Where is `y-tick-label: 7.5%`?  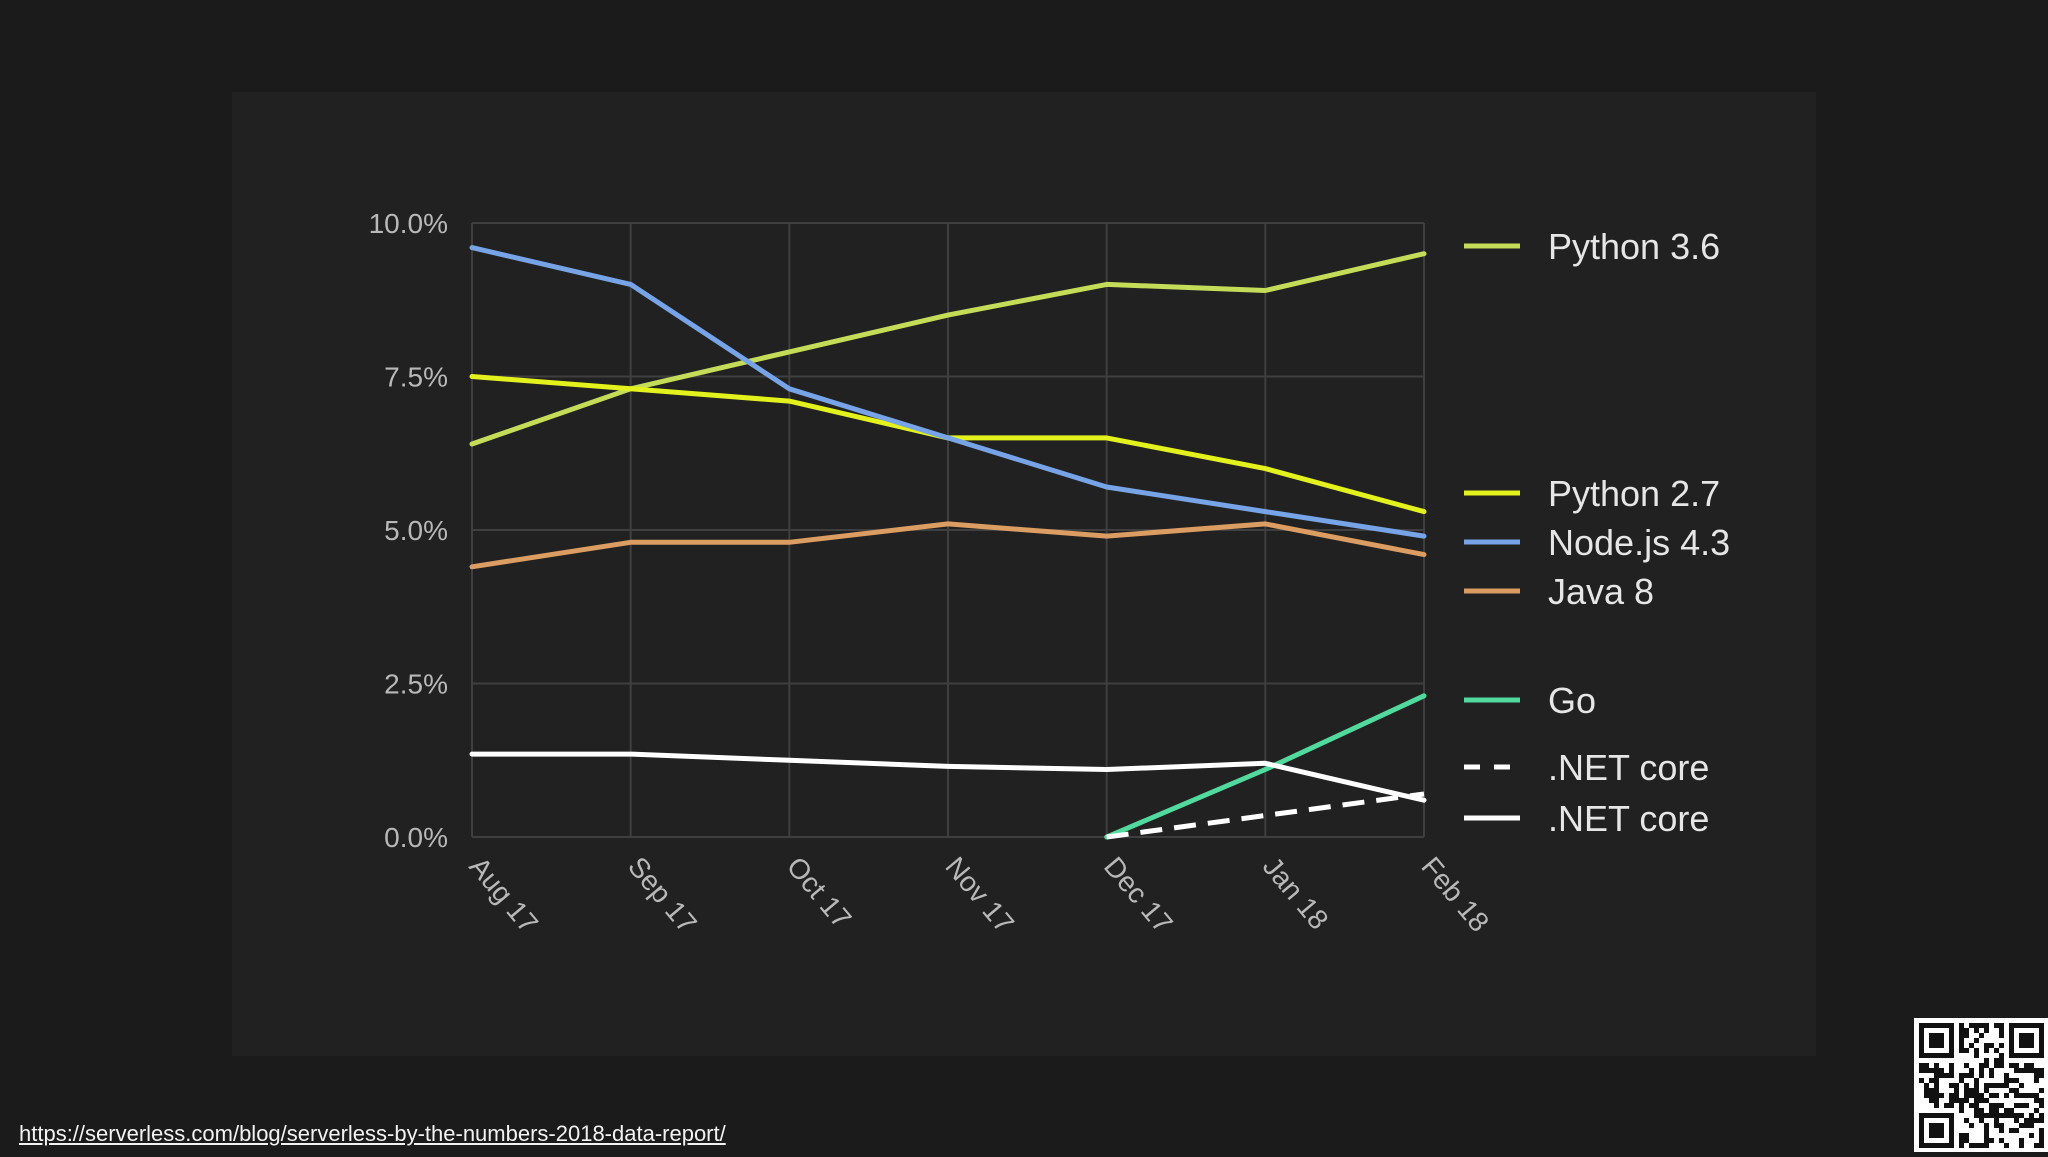
y-tick-label: 7.5% is located at coordinates (416, 377).